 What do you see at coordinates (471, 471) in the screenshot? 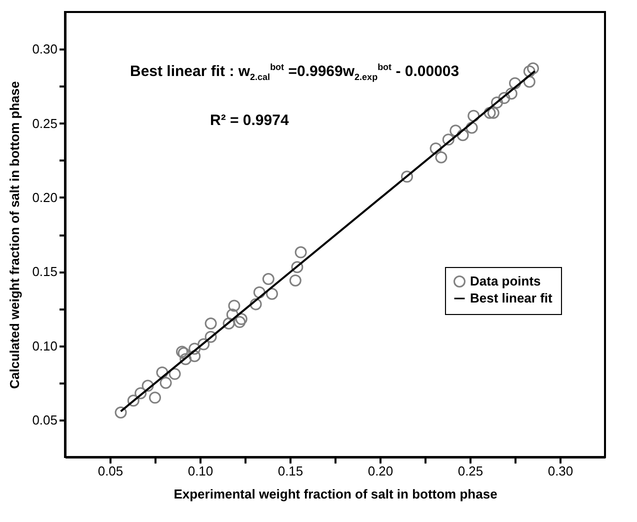
I see `x-tick-label: 0.25` at bounding box center [471, 471].